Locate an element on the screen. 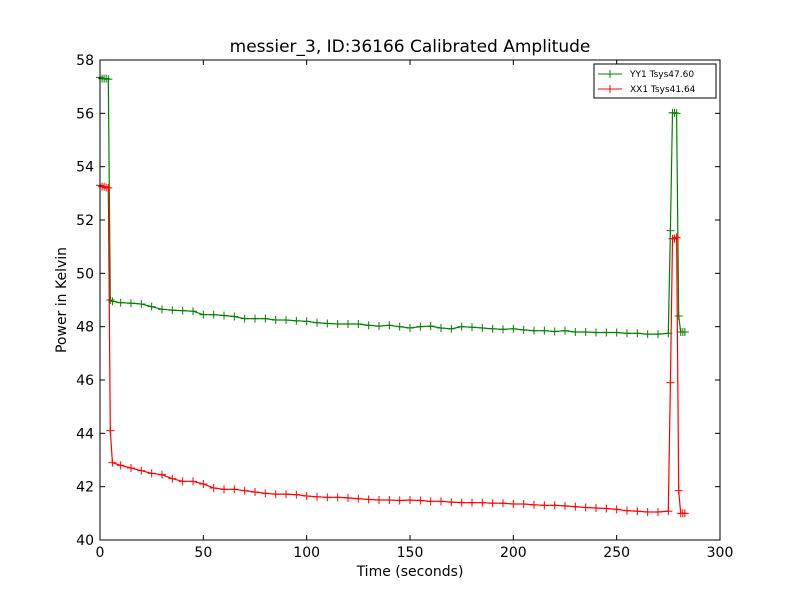 This screenshot has height=600, width=800. y-tick-label: 44 is located at coordinates (85, 434).